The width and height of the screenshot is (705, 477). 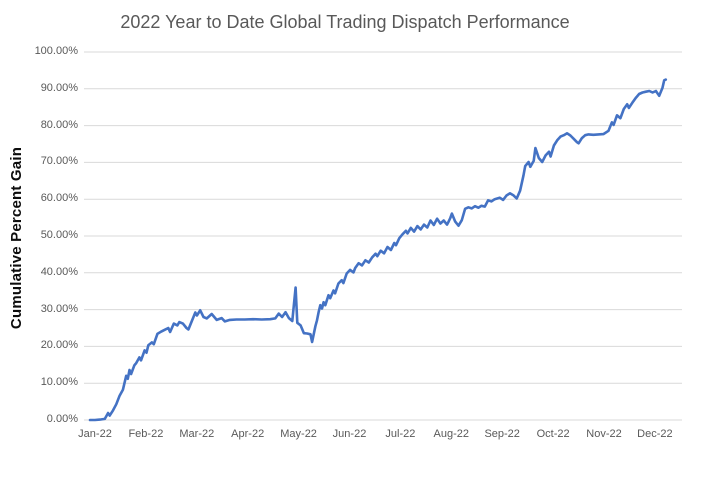 What do you see at coordinates (59, 87) in the screenshot?
I see `y-tick-label: 90.00%` at bounding box center [59, 87].